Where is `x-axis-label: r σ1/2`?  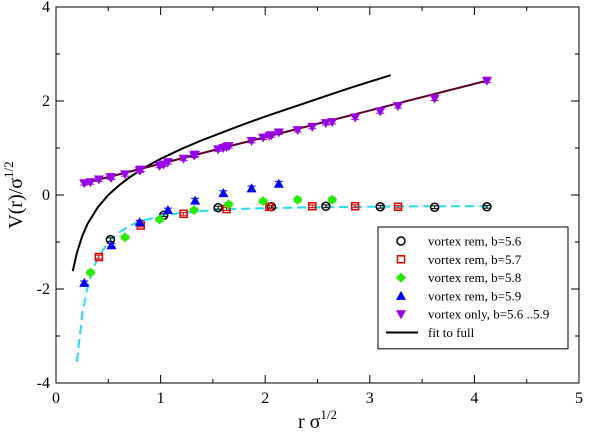
x-axis-label: r σ1/2 is located at coordinates (317, 420).